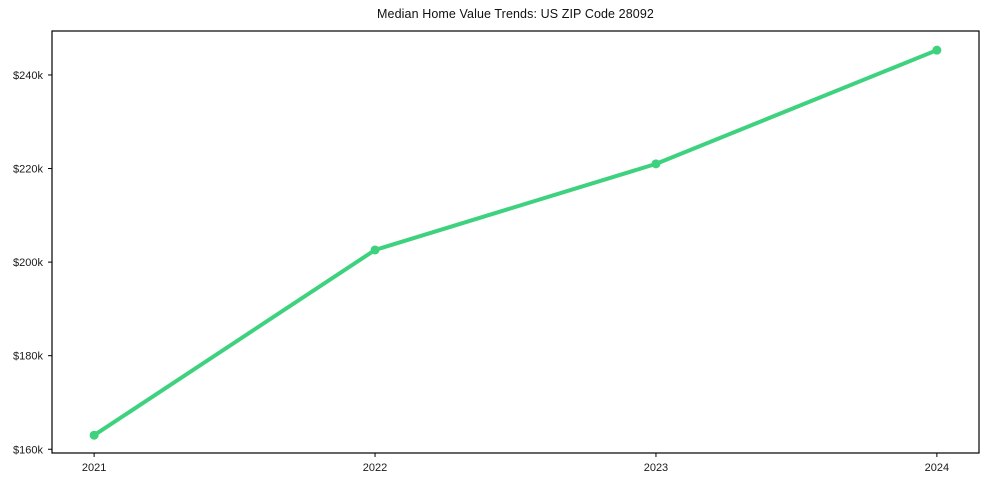  Describe the element at coordinates (28, 76) in the screenshot. I see `y-tick-label: $240k` at that location.